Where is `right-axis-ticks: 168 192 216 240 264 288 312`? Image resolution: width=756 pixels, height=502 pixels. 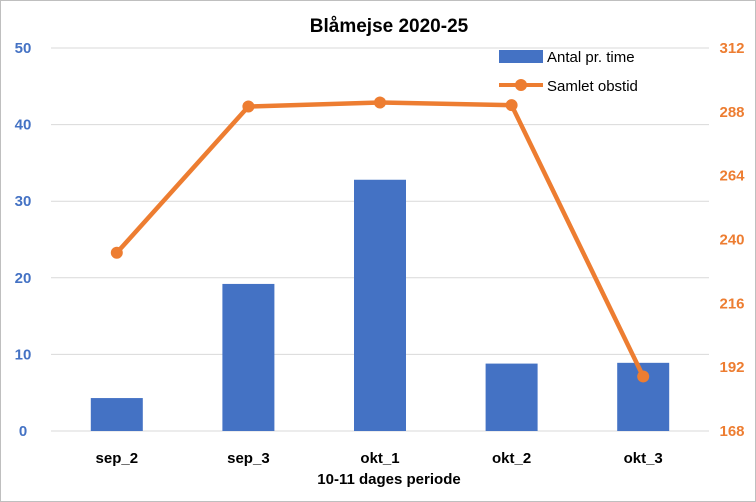 right-axis-ticks: 168 192 216 240 264 288 312 is located at coordinates (732, 240).